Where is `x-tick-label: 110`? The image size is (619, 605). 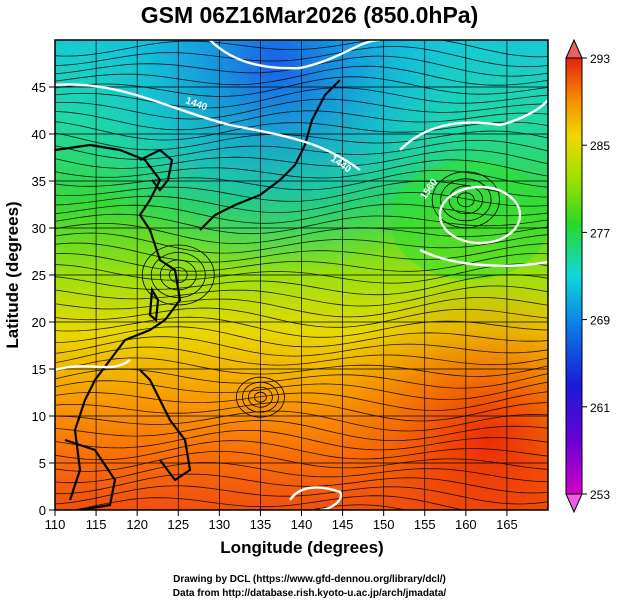 x-tick-label: 110 is located at coordinates (55, 524).